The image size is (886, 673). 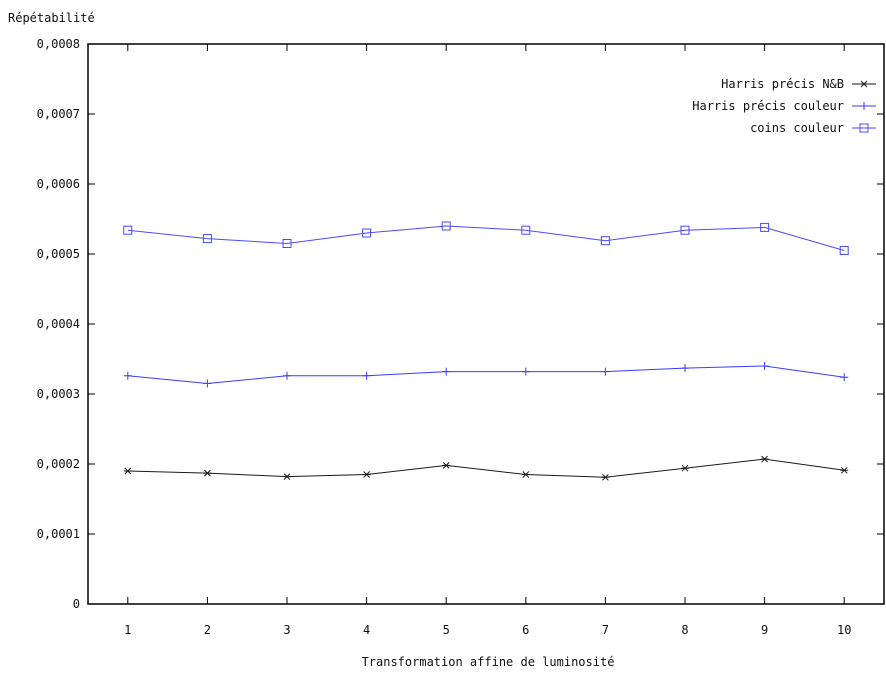 What do you see at coordinates (51, 18) in the screenshot?
I see `y-axis-label: Répétabilité` at bounding box center [51, 18].